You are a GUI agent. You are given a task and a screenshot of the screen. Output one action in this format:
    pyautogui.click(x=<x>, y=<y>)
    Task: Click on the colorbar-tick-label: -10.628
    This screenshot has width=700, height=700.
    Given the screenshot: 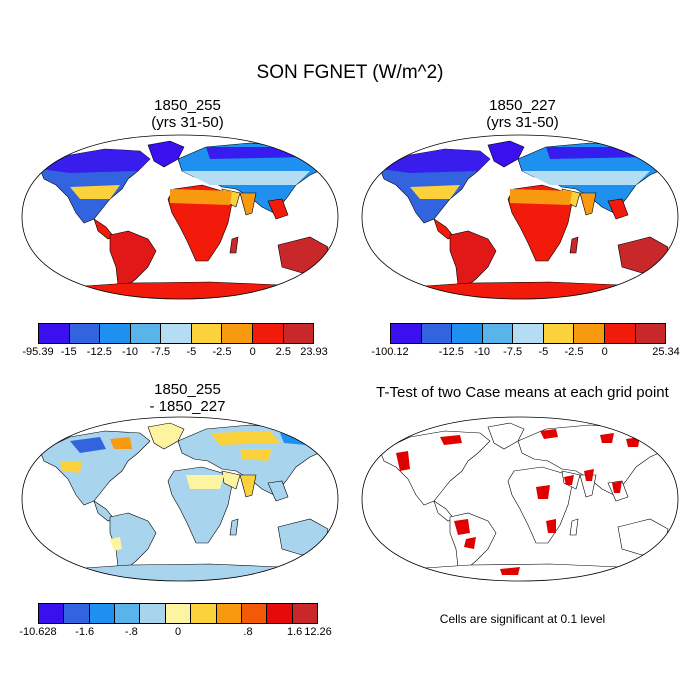 What is the action you would take?
    pyautogui.click(x=38, y=632)
    